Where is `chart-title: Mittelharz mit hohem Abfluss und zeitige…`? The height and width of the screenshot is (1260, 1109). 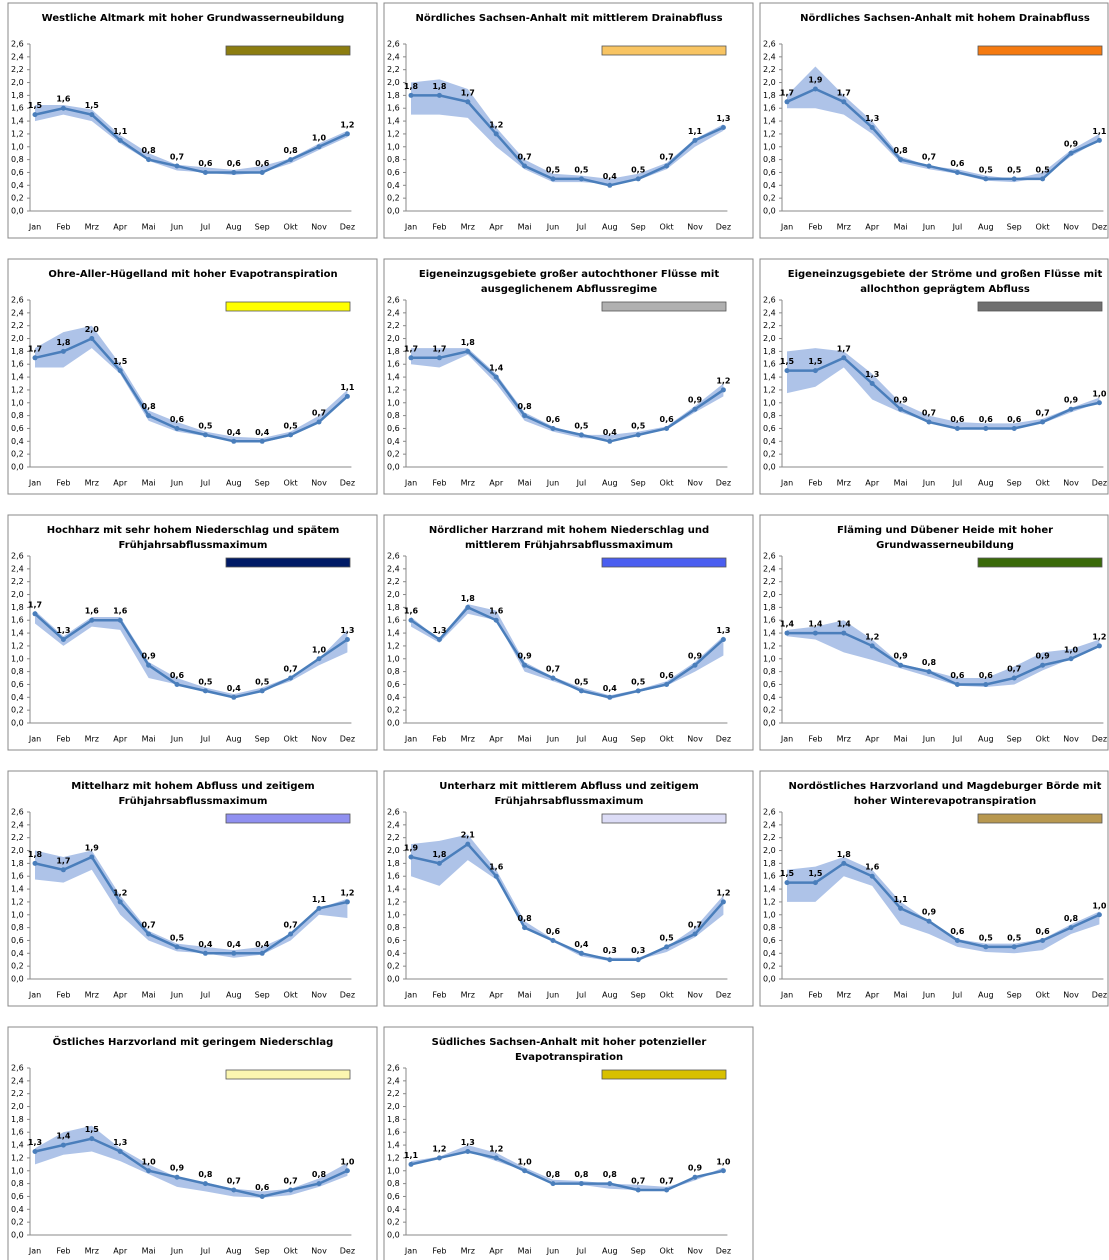 chart-title: Mittelharz mit hohem Abfluss und zeitige… is located at coordinates (192, 786).